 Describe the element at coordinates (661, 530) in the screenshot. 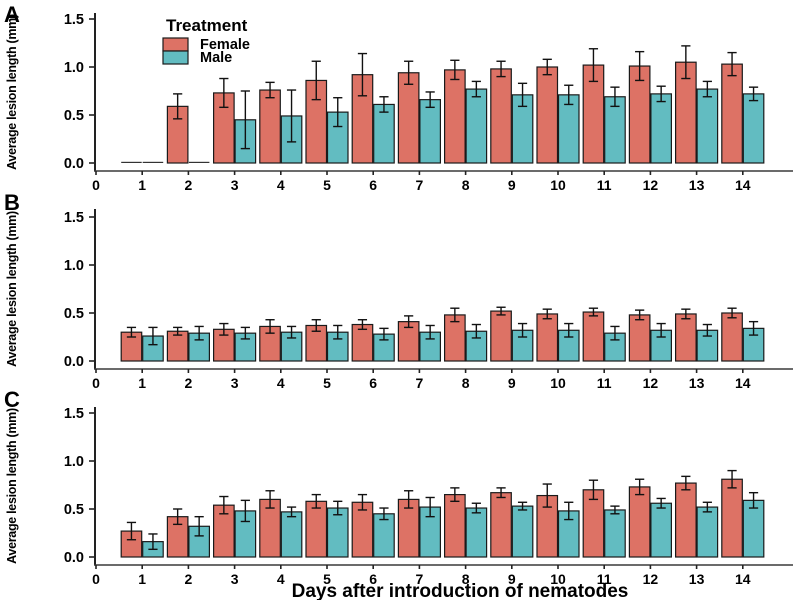

I see `bar-male-day12-C` at that location.